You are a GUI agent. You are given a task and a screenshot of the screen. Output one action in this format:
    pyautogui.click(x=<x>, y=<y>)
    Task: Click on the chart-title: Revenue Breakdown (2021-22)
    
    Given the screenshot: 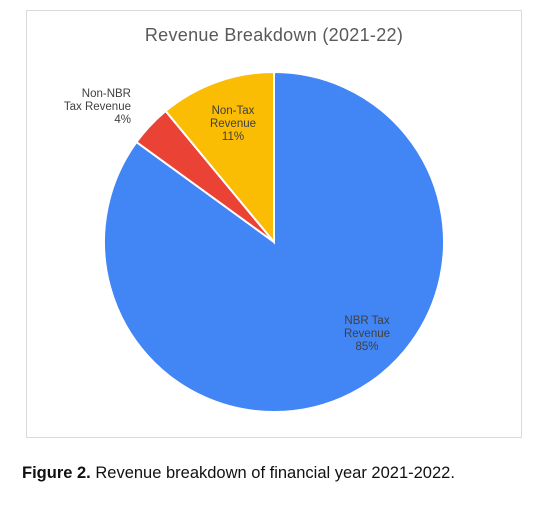 What is the action you would take?
    pyautogui.click(x=274, y=35)
    